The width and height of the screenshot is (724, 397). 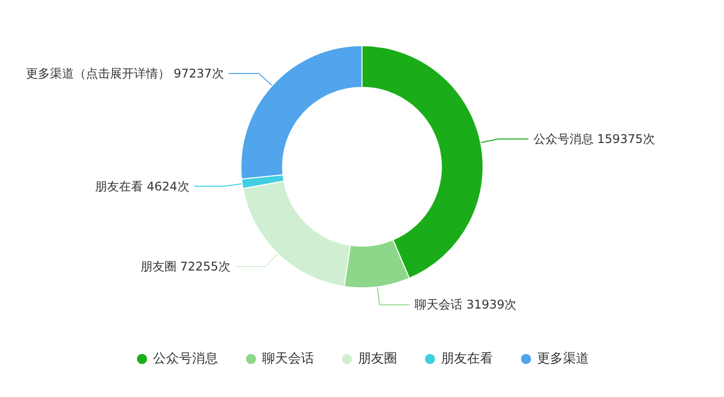 I want to click on data-label: 更多渠道（点击展开详情） 97237次, so click(x=125, y=73).